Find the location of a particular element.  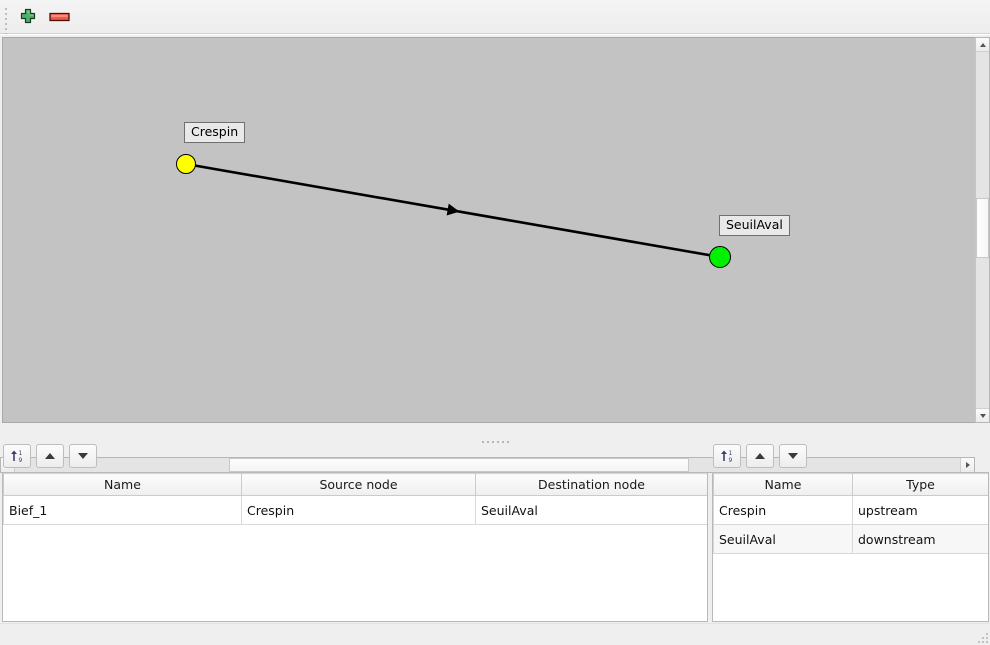

reaches-table-header-row: Name Source node Destination node is located at coordinates (355, 484).